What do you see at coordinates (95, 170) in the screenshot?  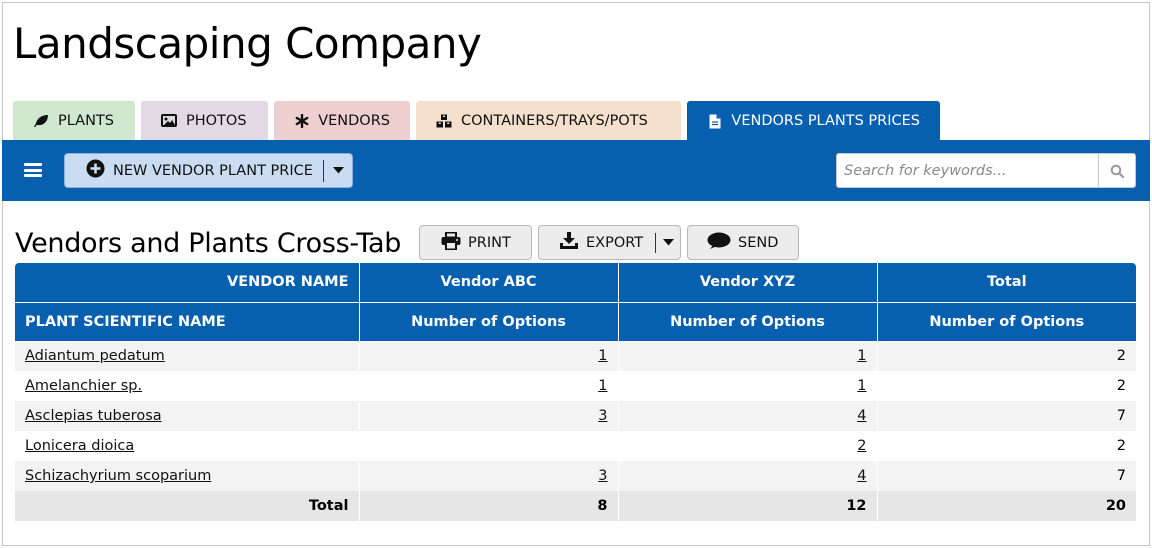 I see `plus-circle-icon` at bounding box center [95, 170].